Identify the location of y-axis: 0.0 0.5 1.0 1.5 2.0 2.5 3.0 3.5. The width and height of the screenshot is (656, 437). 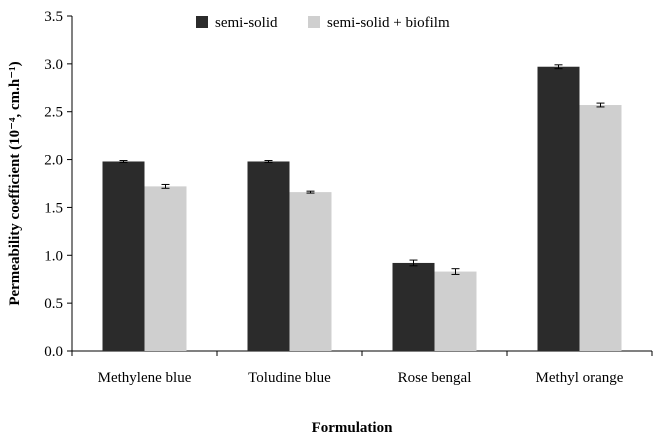
(58, 184).